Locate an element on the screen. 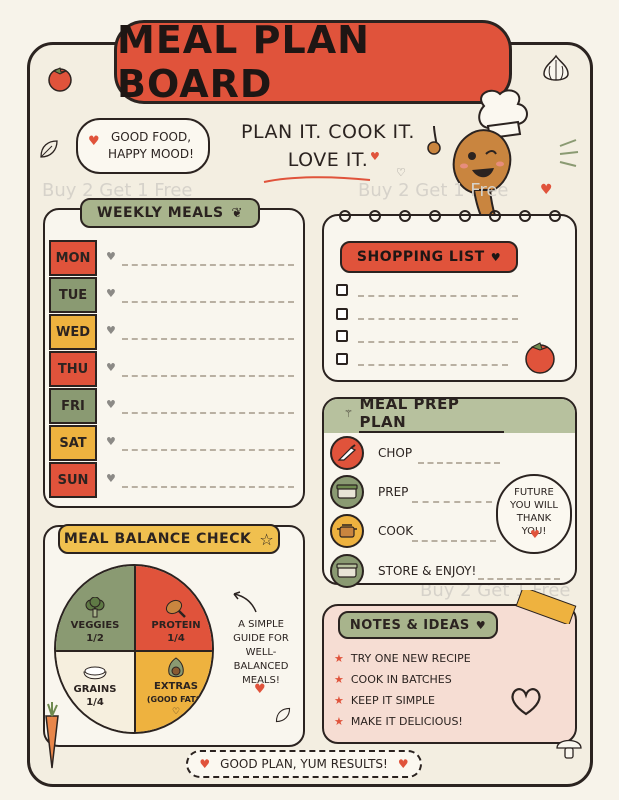  notebook-rings-icon is located at coordinates (450, 216).